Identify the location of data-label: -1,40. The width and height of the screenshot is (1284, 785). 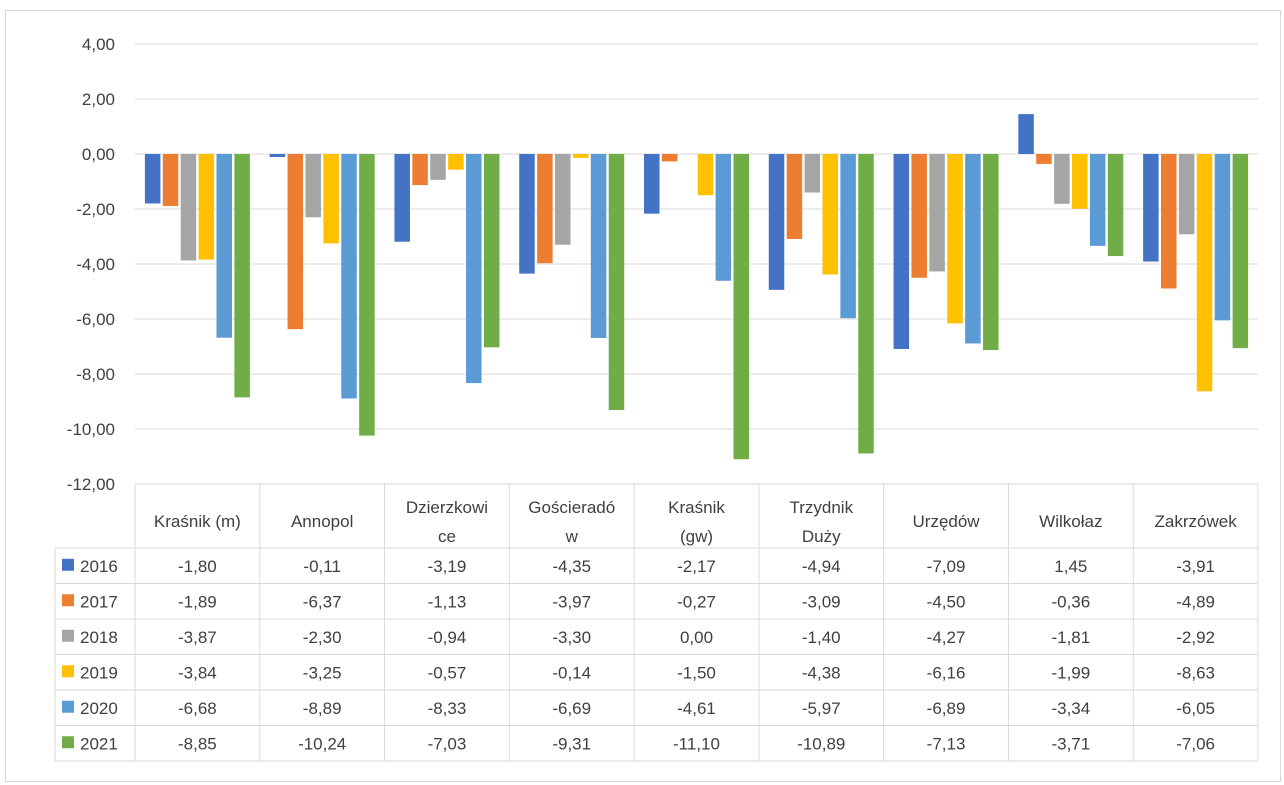
(821, 637).